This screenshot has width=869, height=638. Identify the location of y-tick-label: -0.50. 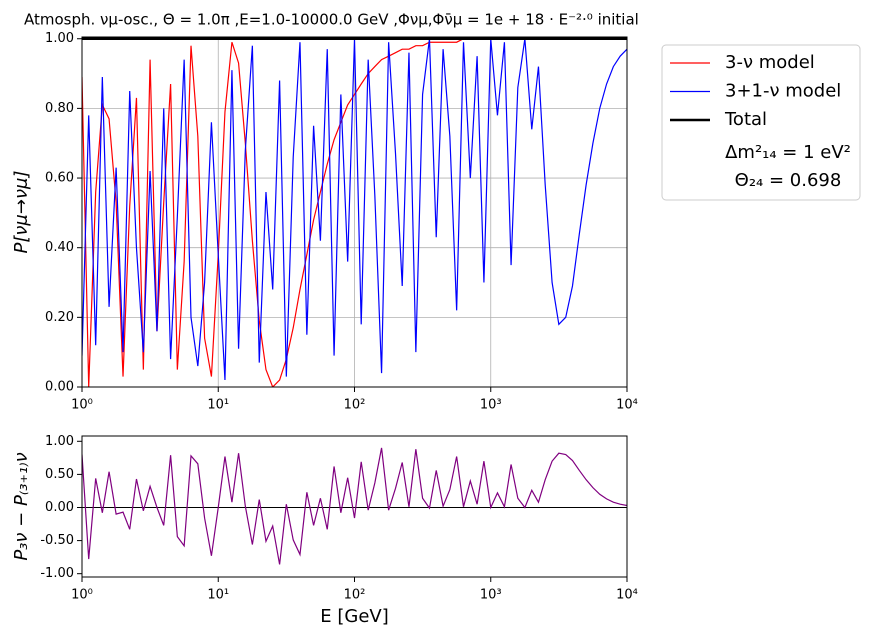
(57, 540).